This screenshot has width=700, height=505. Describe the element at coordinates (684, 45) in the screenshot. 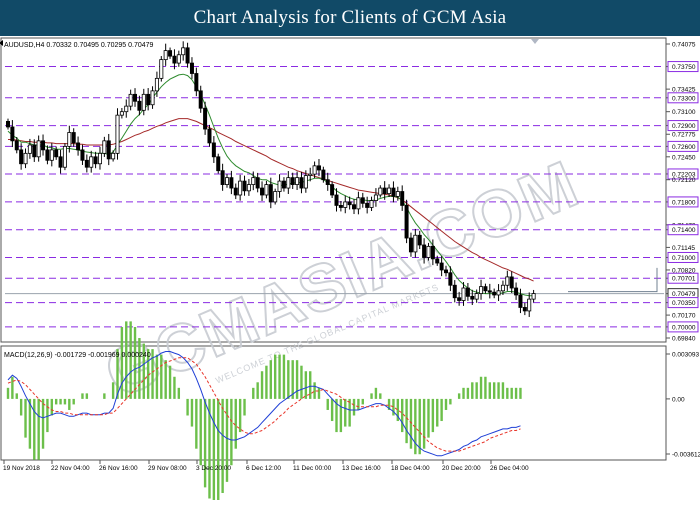

I see `price-tick-label-0: 0.74075` at that location.